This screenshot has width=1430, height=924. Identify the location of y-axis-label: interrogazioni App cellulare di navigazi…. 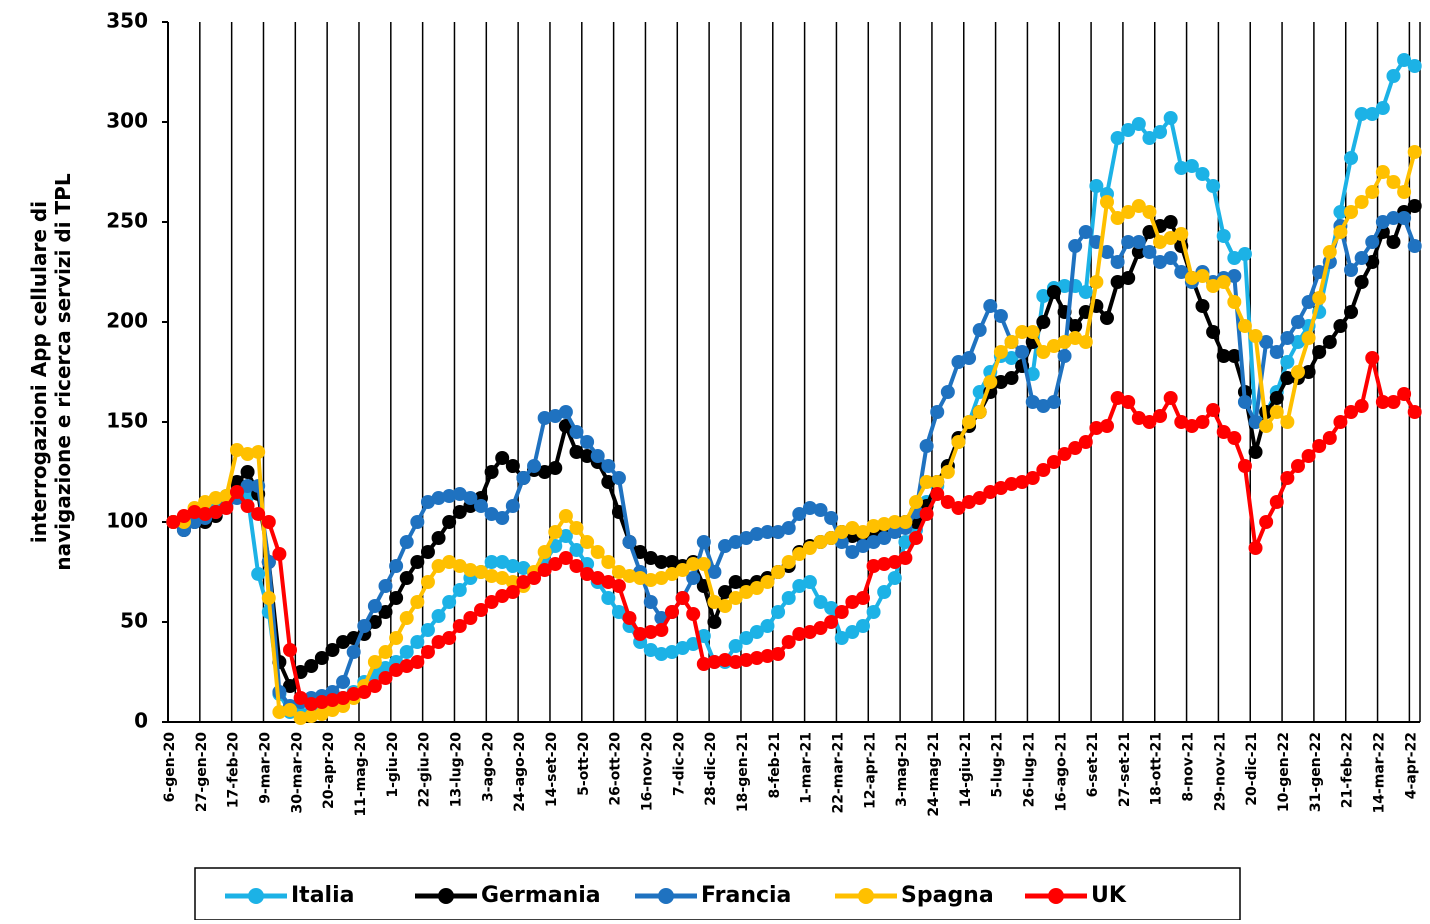
(51, 371).